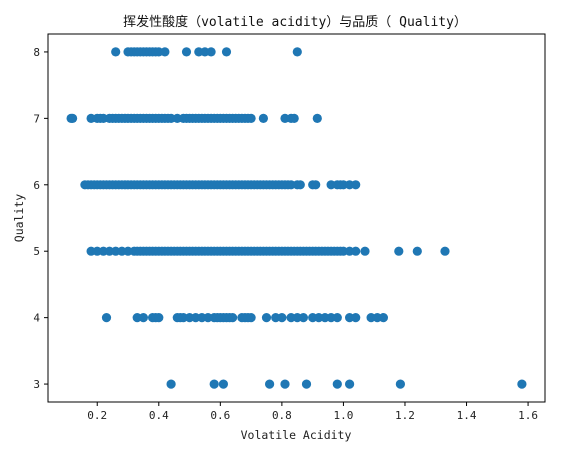 This screenshot has height=450, width=576. What do you see at coordinates (36, 185) in the screenshot?
I see `y-tick-label: 6` at bounding box center [36, 185].